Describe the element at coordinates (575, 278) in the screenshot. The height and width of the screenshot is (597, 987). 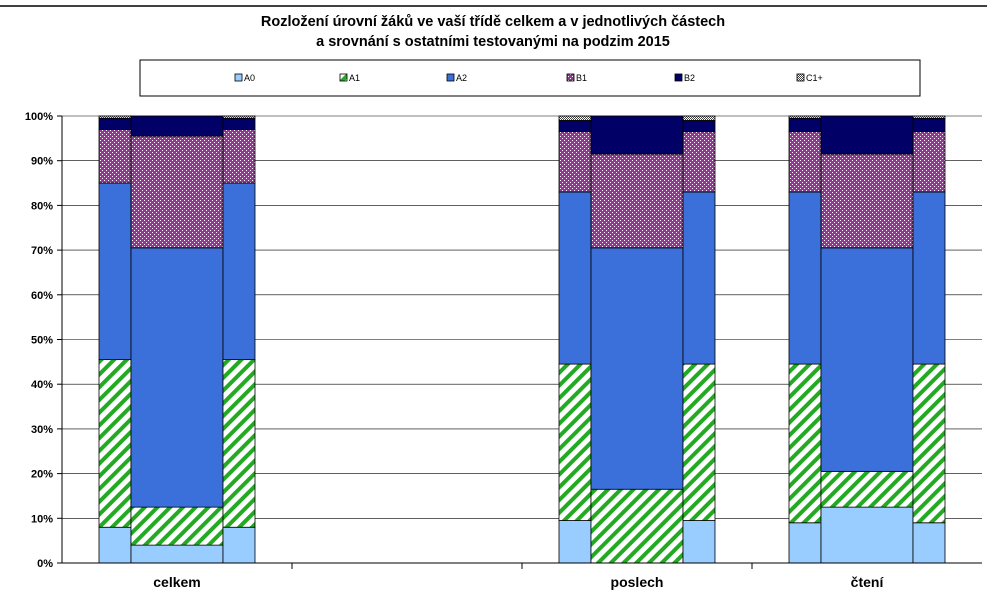
I see `bar-segment-poslech-left-a2` at that location.